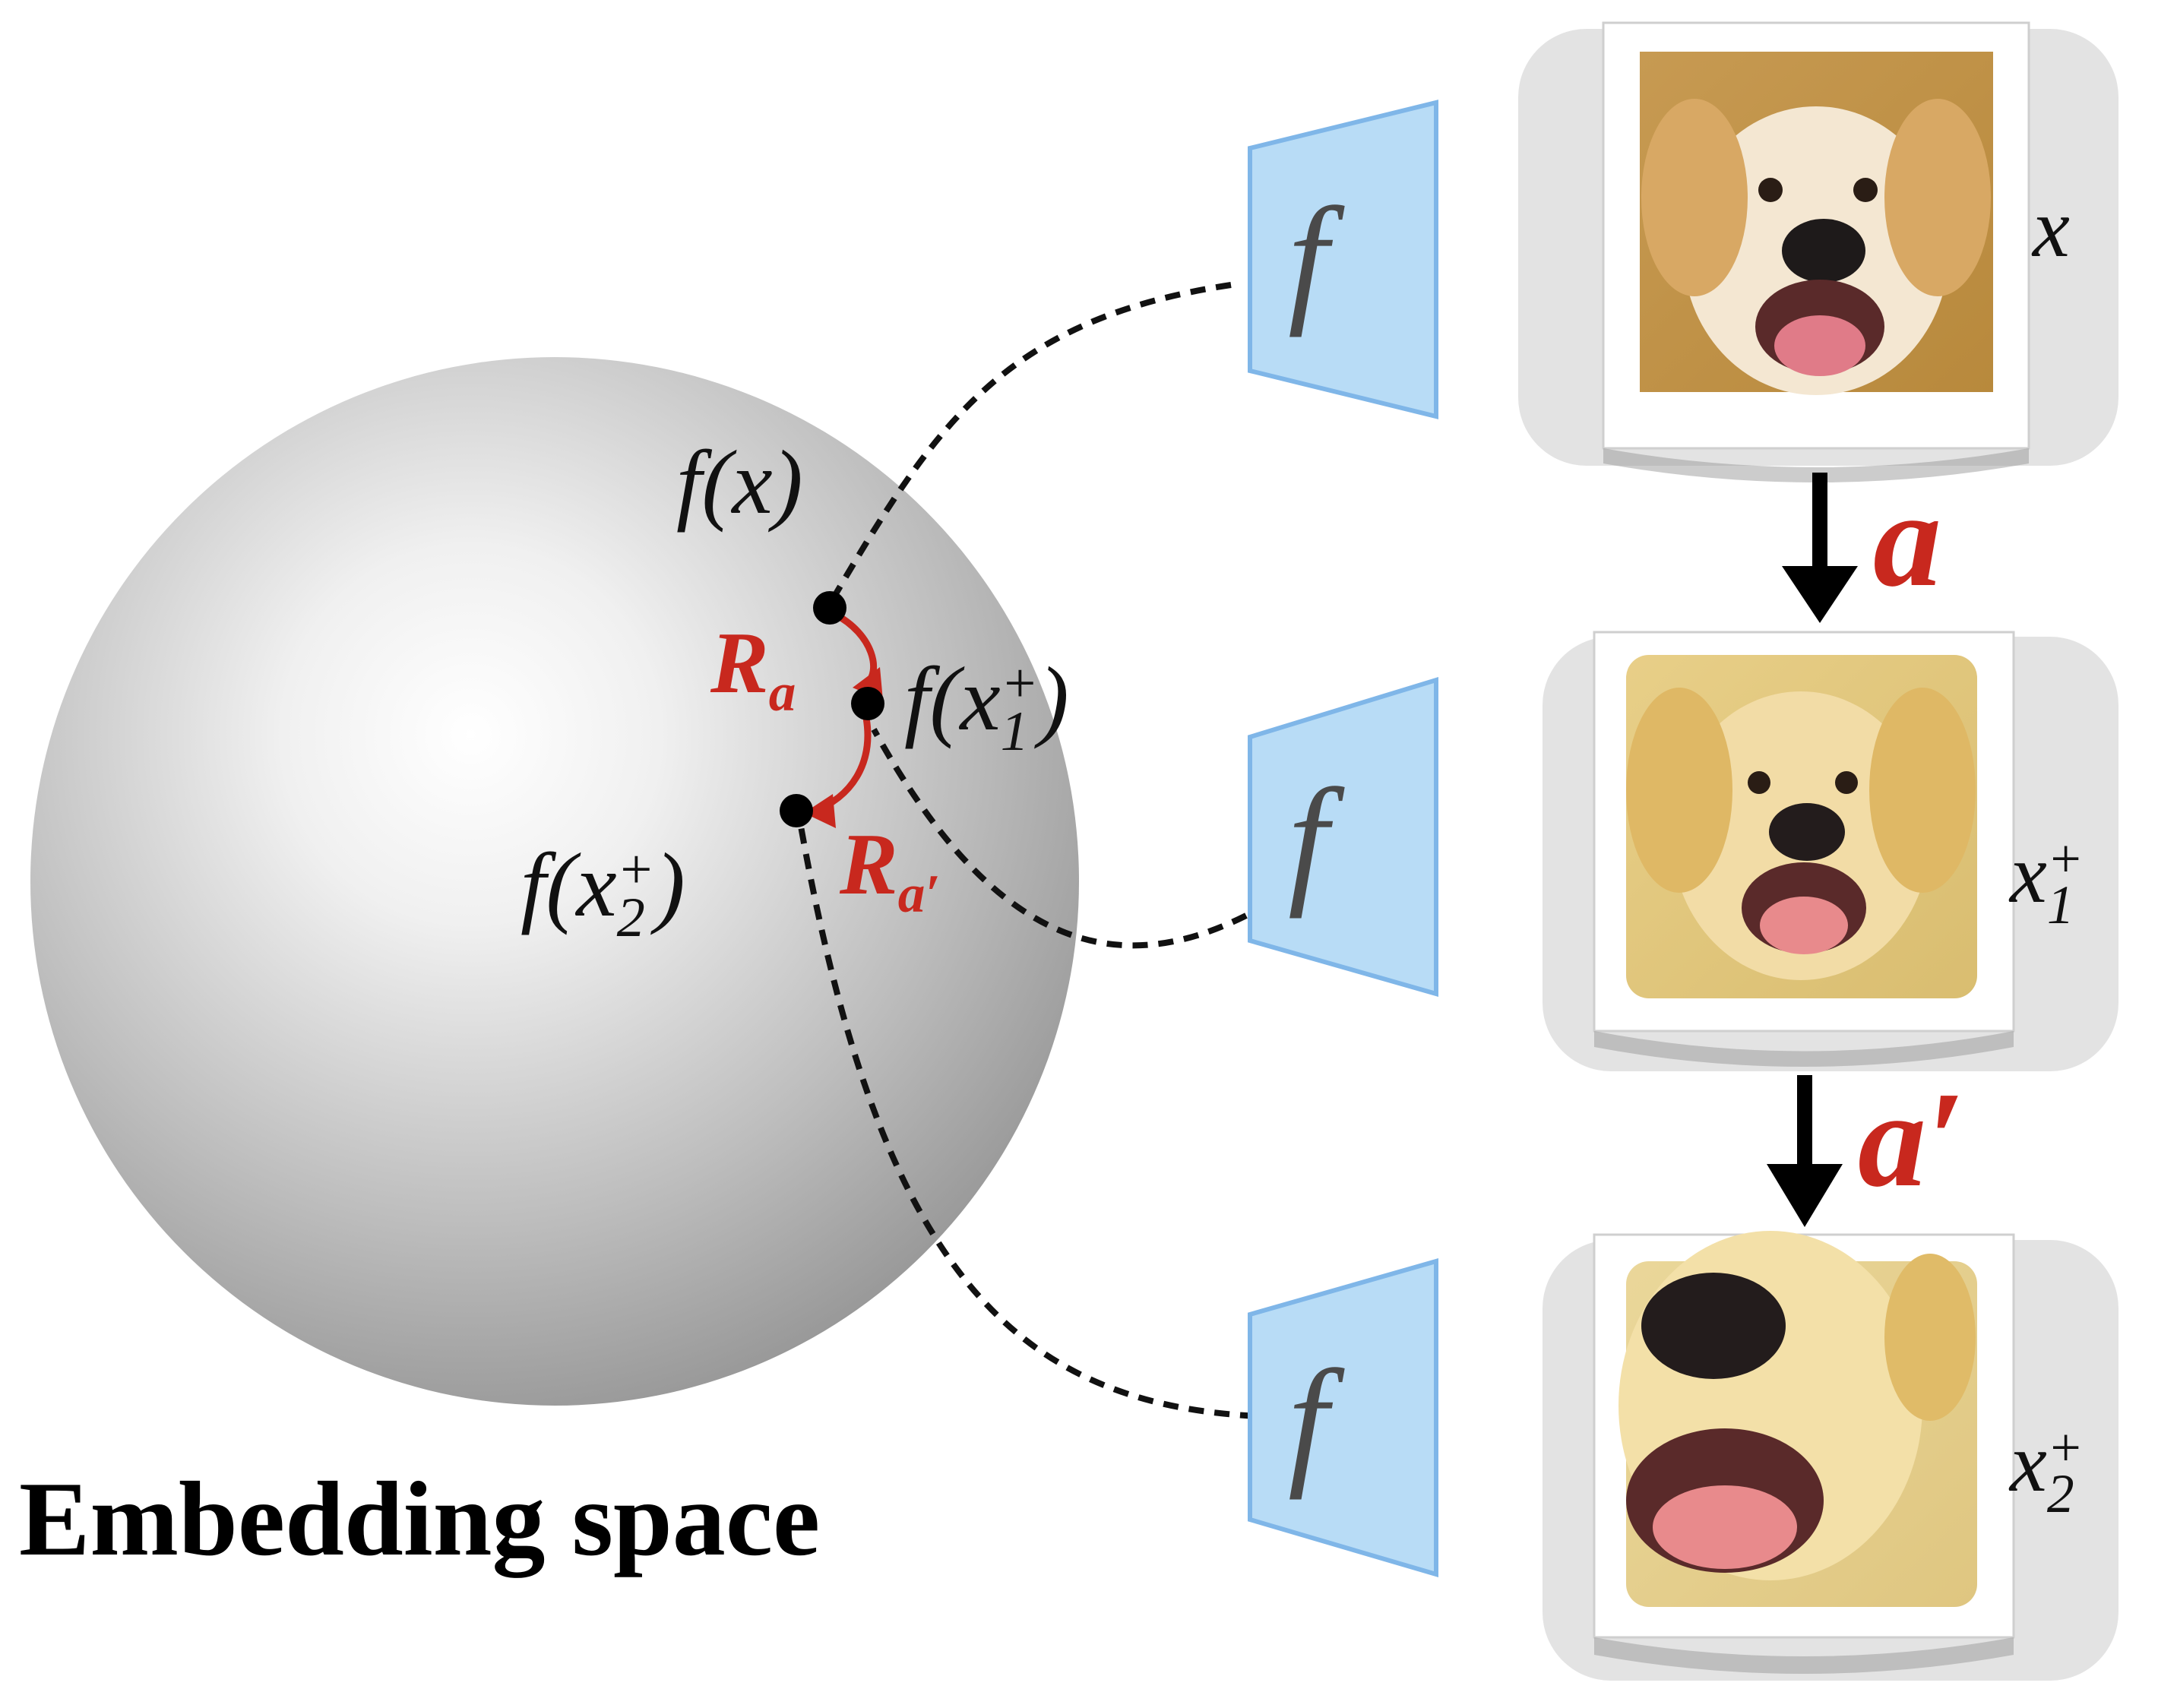 The height and width of the screenshot is (1708, 2158). Describe the element at coordinates (1308, 839) in the screenshot. I see `encoder-symbol-2: f` at that location.